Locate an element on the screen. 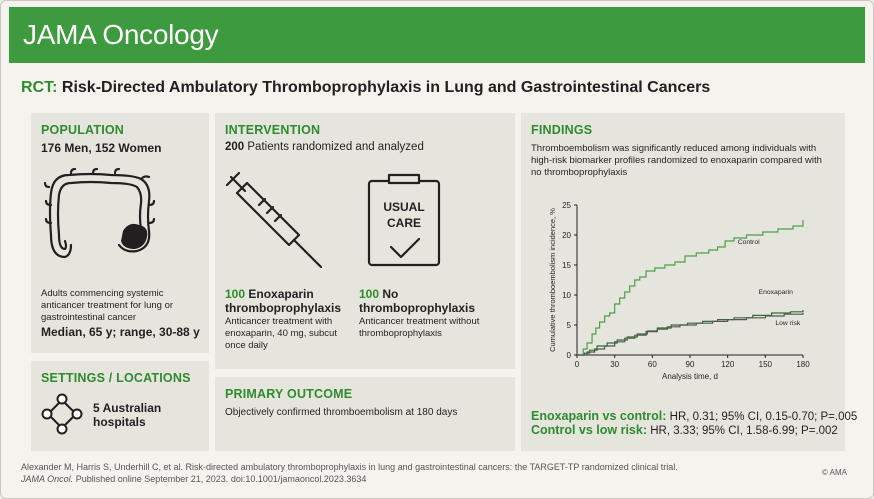 The height and width of the screenshot is (499, 874). randomized-count: 200 is located at coordinates (235, 147).